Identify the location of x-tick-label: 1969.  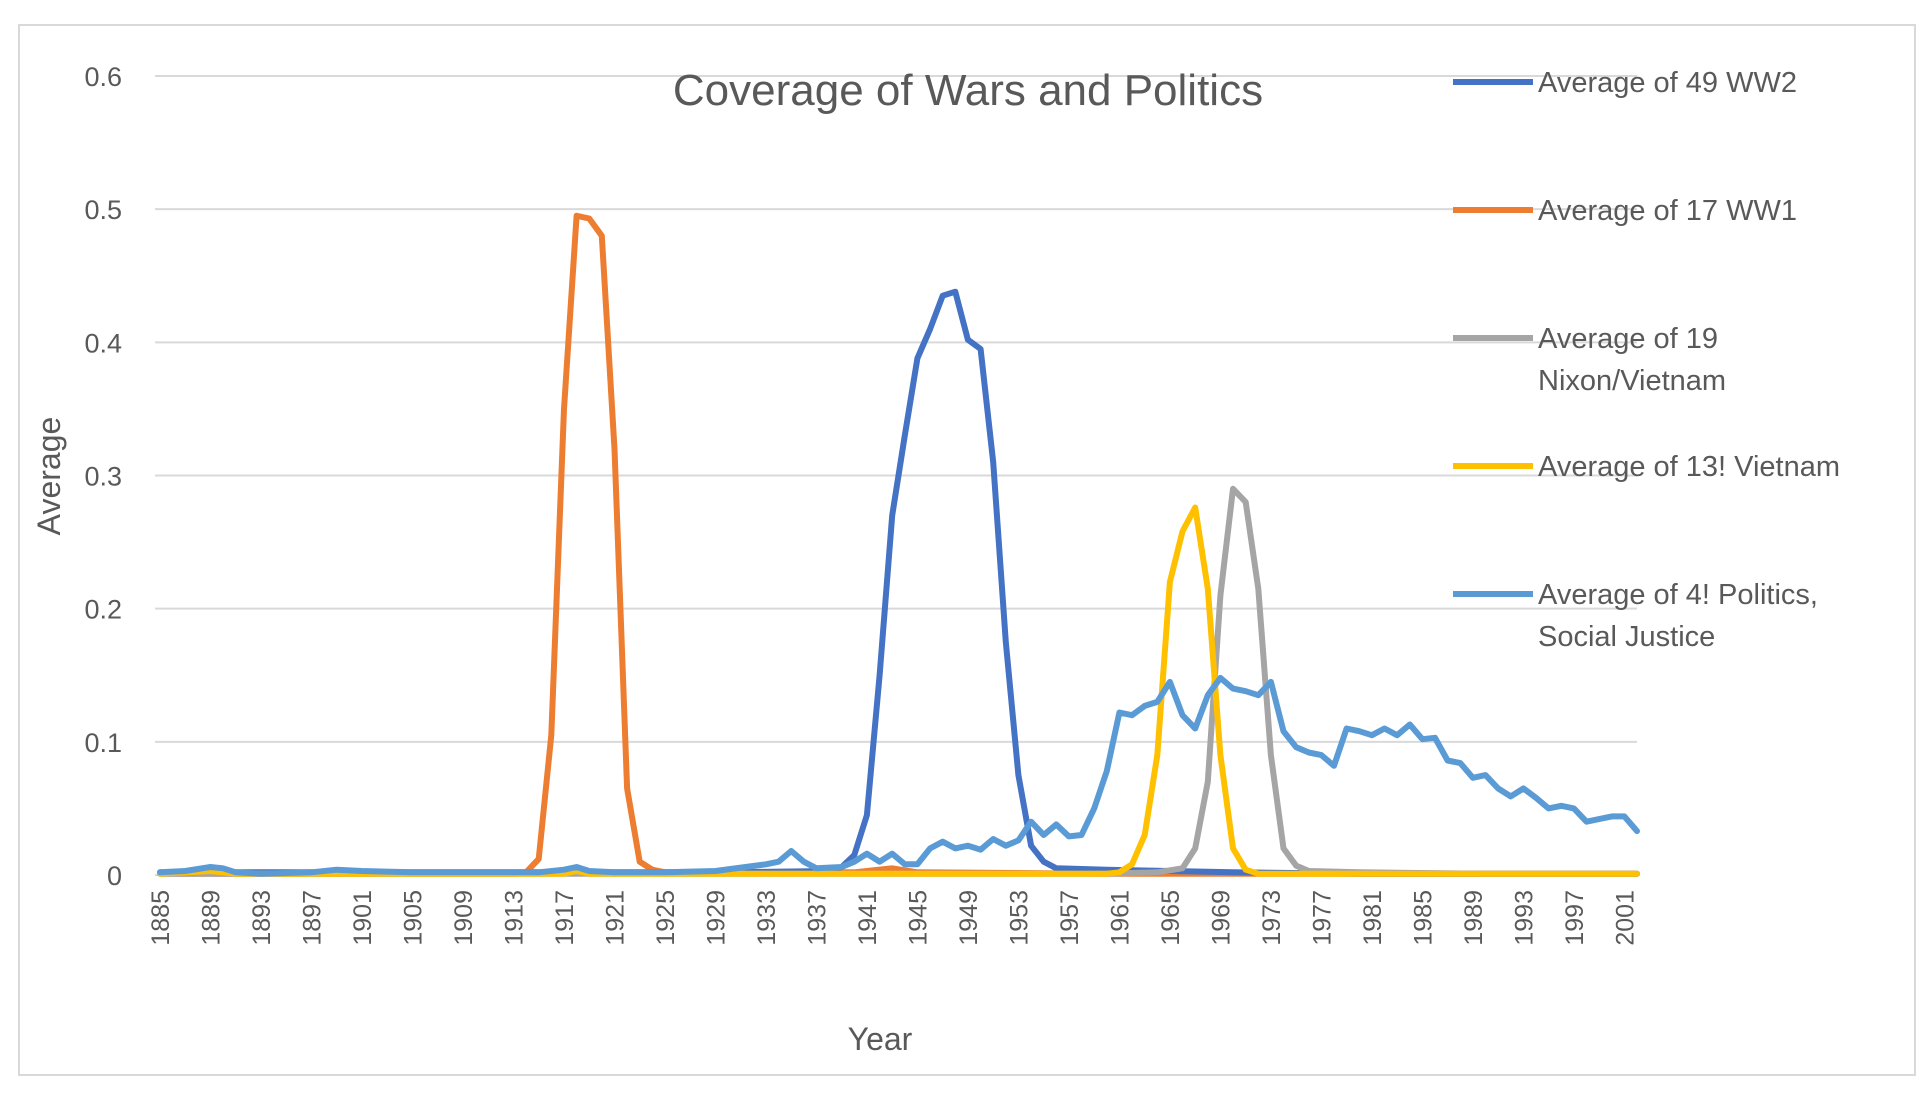
(1221, 918).